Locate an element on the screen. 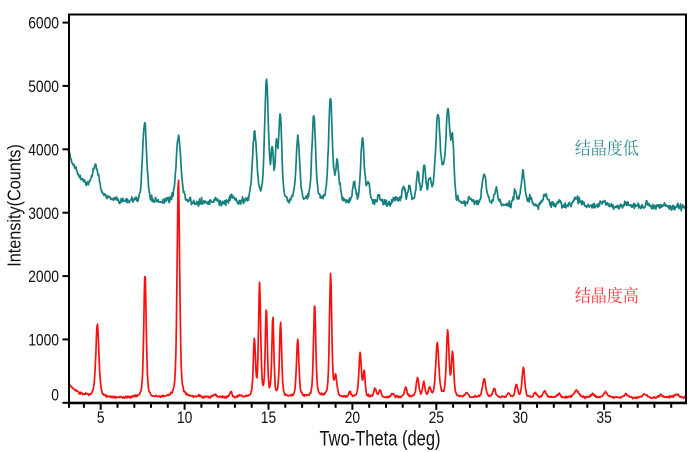  svg-text: 15 is located at coordinates (268, 417).